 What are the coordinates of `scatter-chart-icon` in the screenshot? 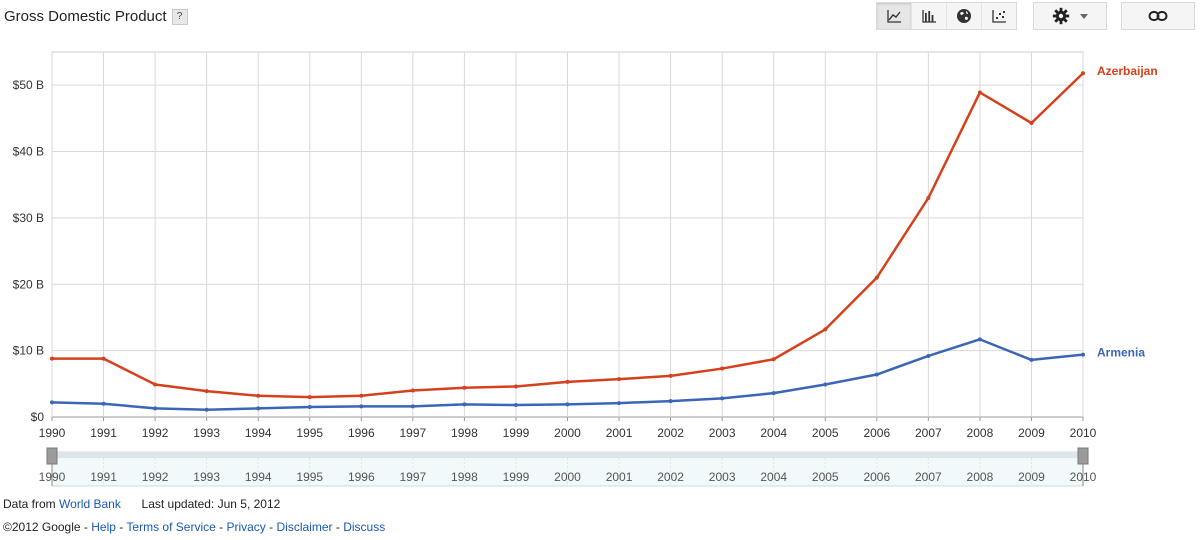 It's located at (999, 16).